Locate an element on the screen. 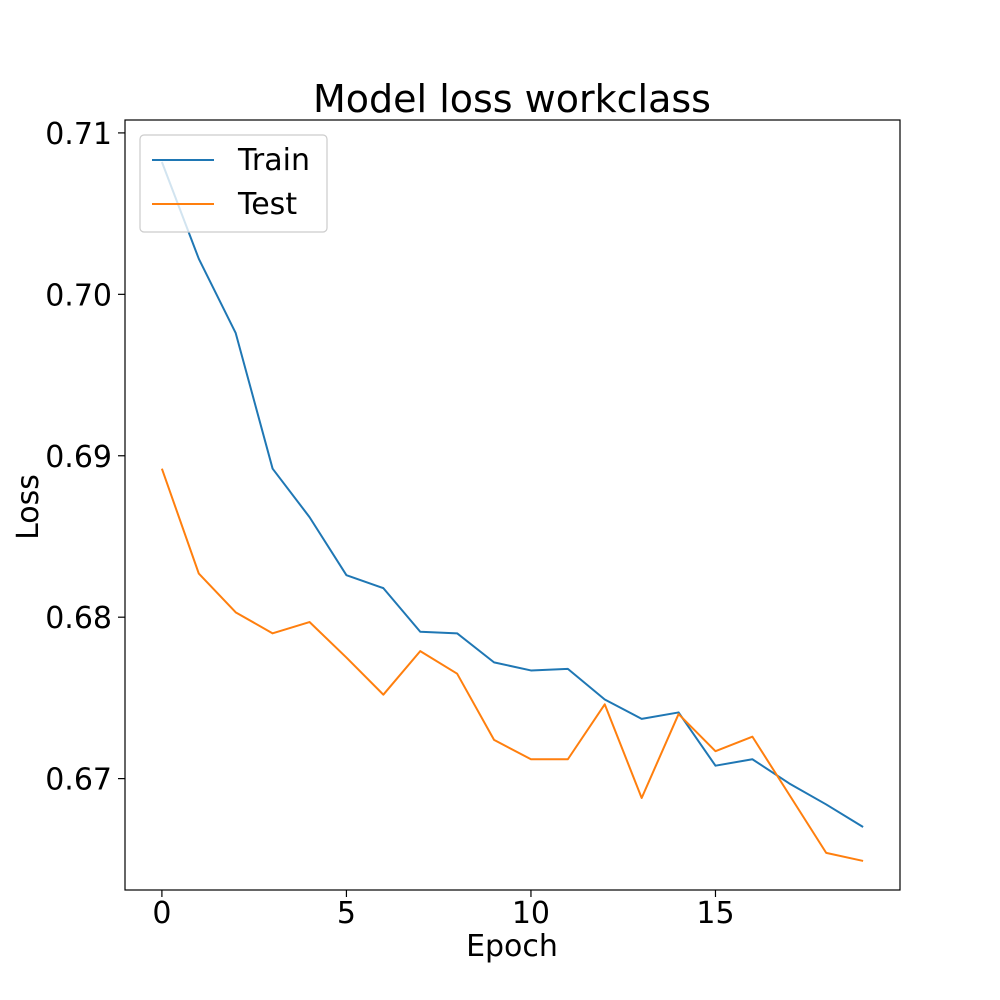  y-tick-label: 0.67 is located at coordinates (78, 780).